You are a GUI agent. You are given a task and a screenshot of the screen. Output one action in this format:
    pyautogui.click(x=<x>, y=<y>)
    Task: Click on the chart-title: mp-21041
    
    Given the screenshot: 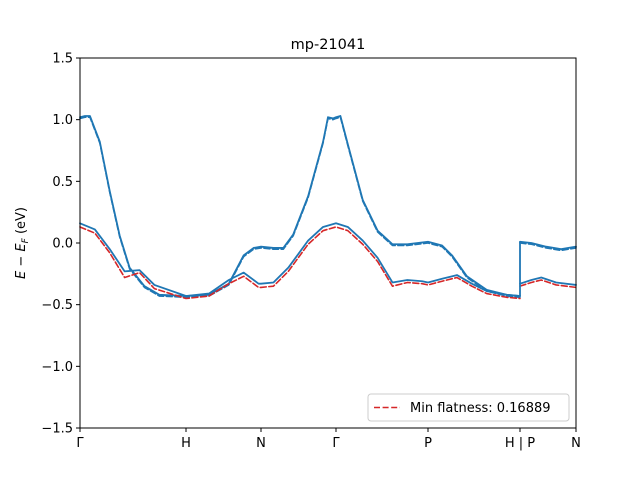 What is the action you would take?
    pyautogui.click(x=328, y=45)
    